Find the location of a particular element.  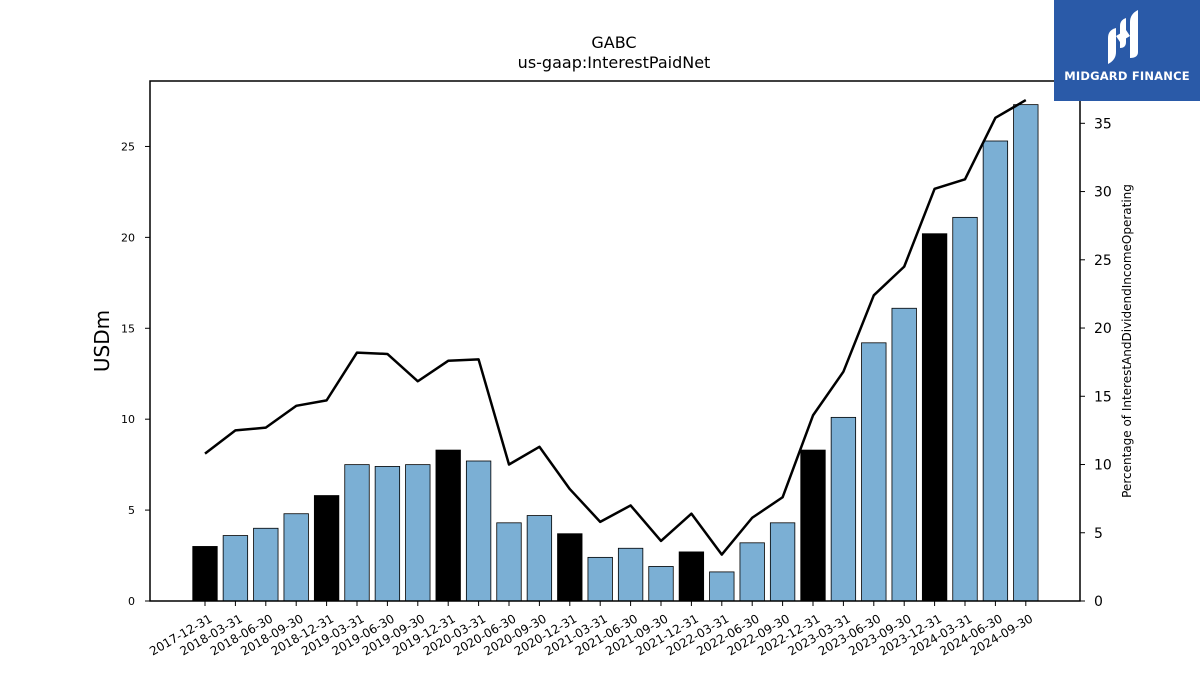

right-tick-label: 25 is located at coordinates (1103, 261).